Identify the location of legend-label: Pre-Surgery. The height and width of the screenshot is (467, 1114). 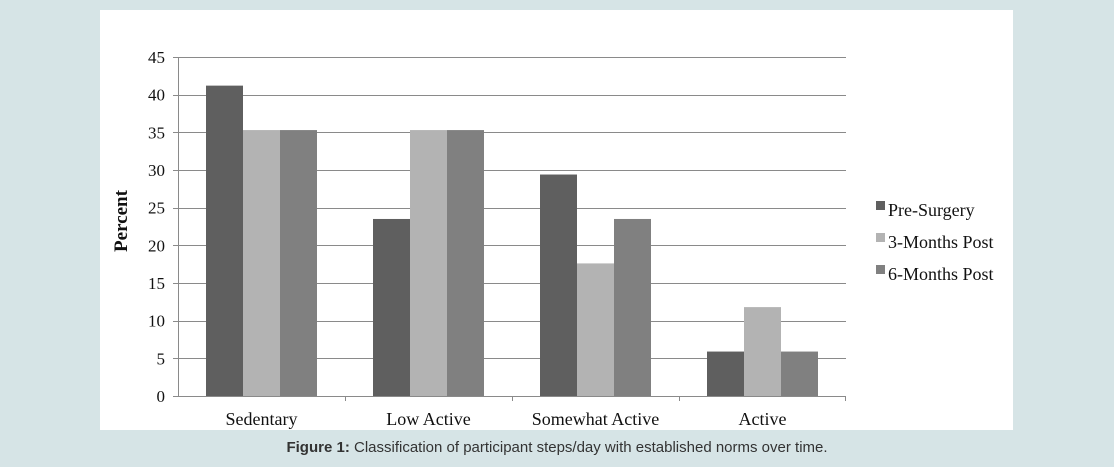
(931, 210).